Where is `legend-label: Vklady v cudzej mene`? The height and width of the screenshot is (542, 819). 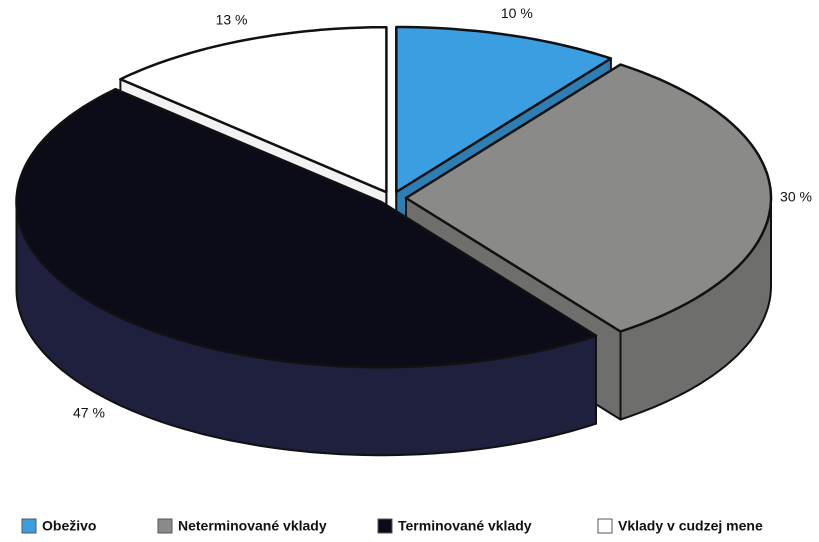 legend-label: Vklady v cudzej mene is located at coordinates (690, 526).